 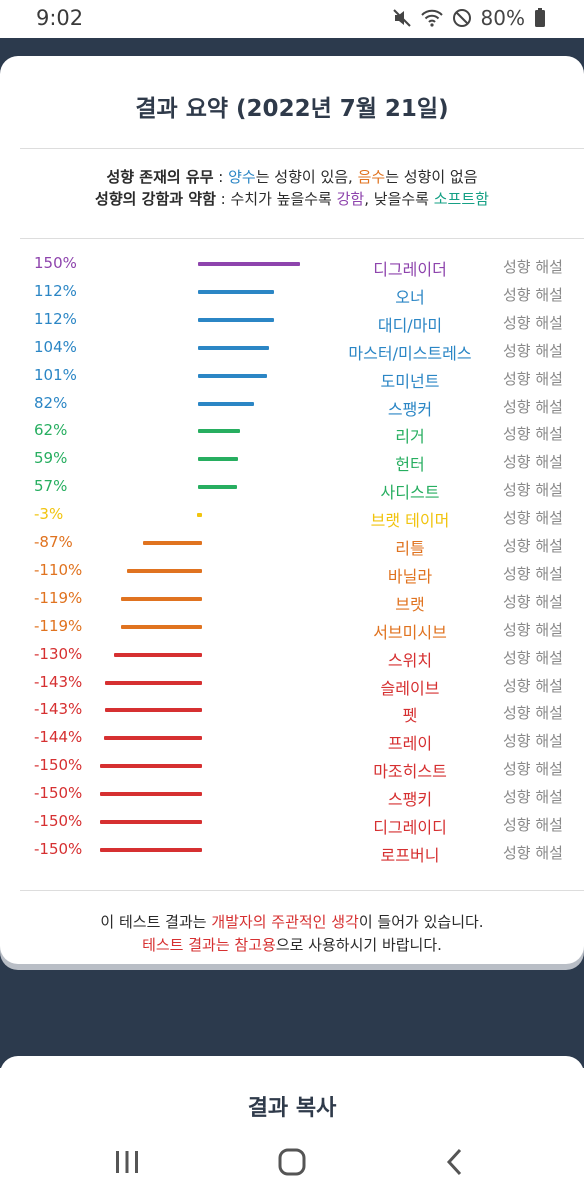 I want to click on tendency-row: 57% 사디스트 성향 해설, so click(x=292, y=489).